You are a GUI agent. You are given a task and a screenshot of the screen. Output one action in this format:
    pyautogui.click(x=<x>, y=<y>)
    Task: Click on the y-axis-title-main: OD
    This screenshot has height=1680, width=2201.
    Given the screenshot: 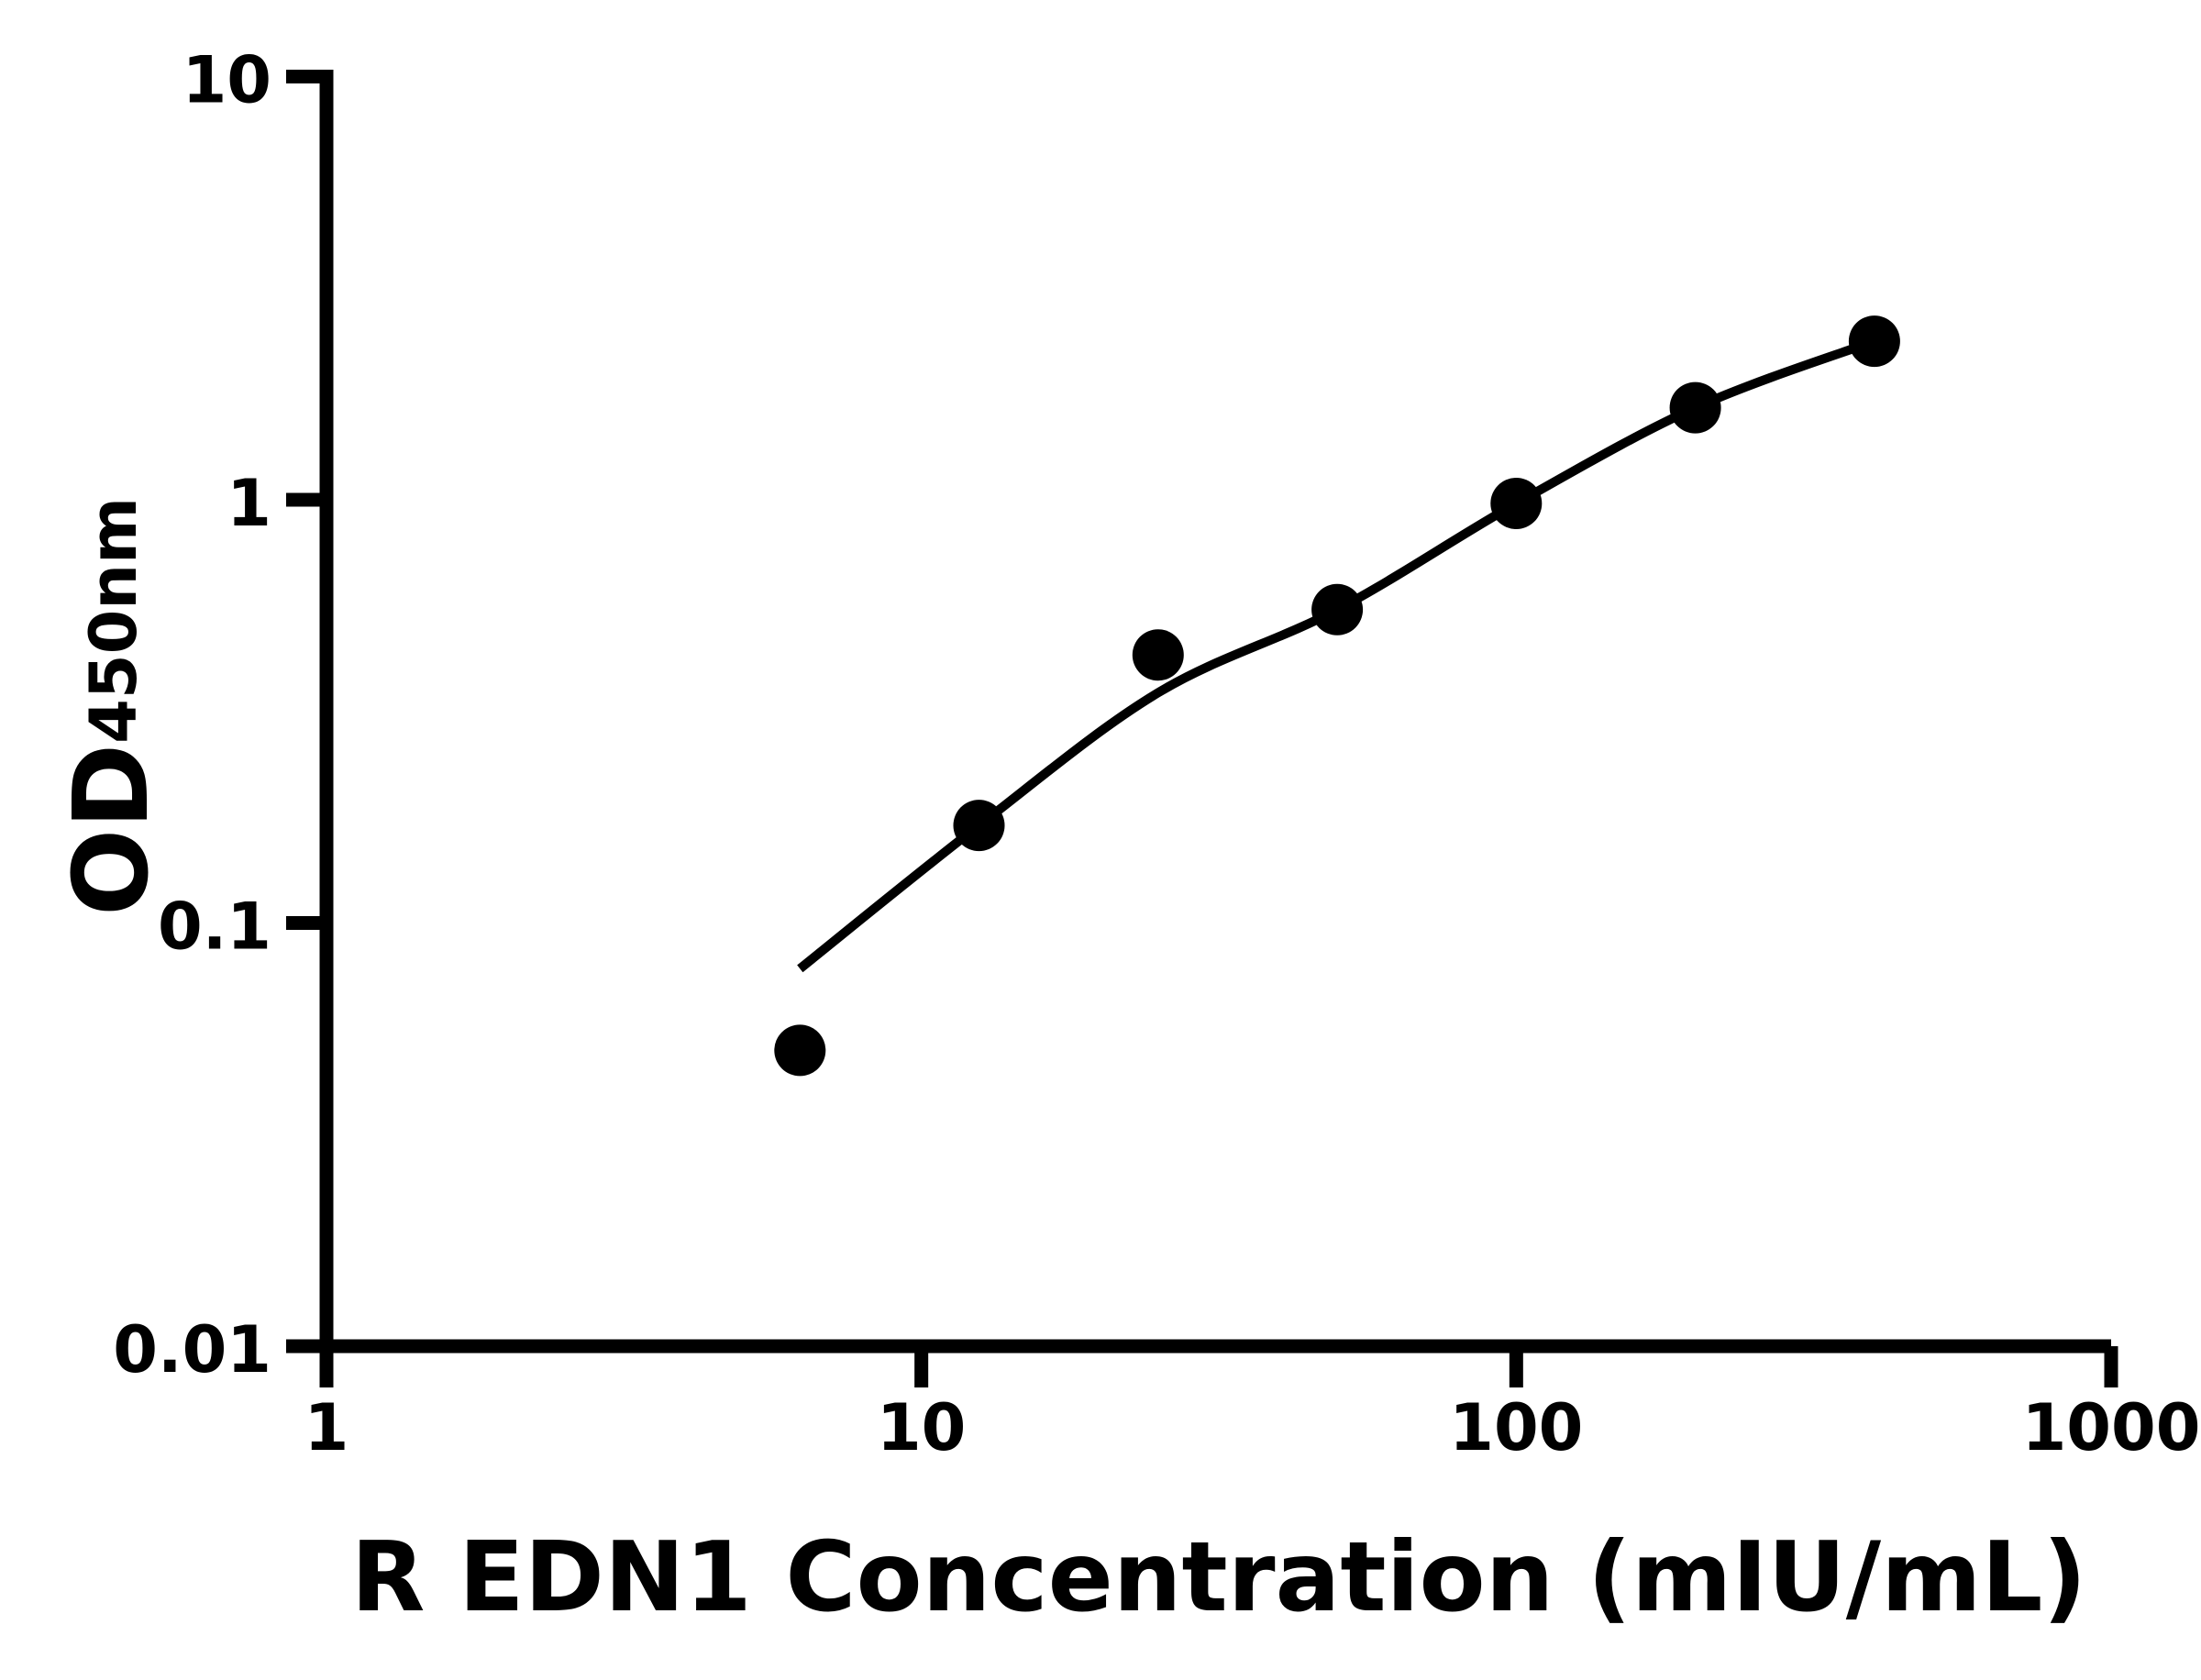 What is the action you would take?
    pyautogui.click(x=112, y=830)
    